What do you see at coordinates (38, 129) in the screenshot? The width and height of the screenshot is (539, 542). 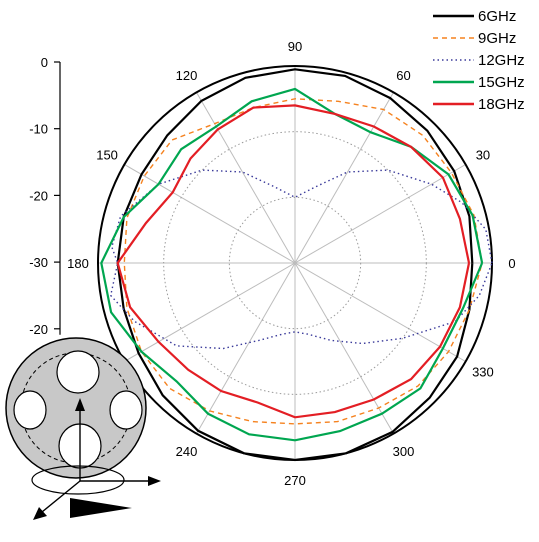 I see `radial-tick-label: -10` at bounding box center [38, 129].